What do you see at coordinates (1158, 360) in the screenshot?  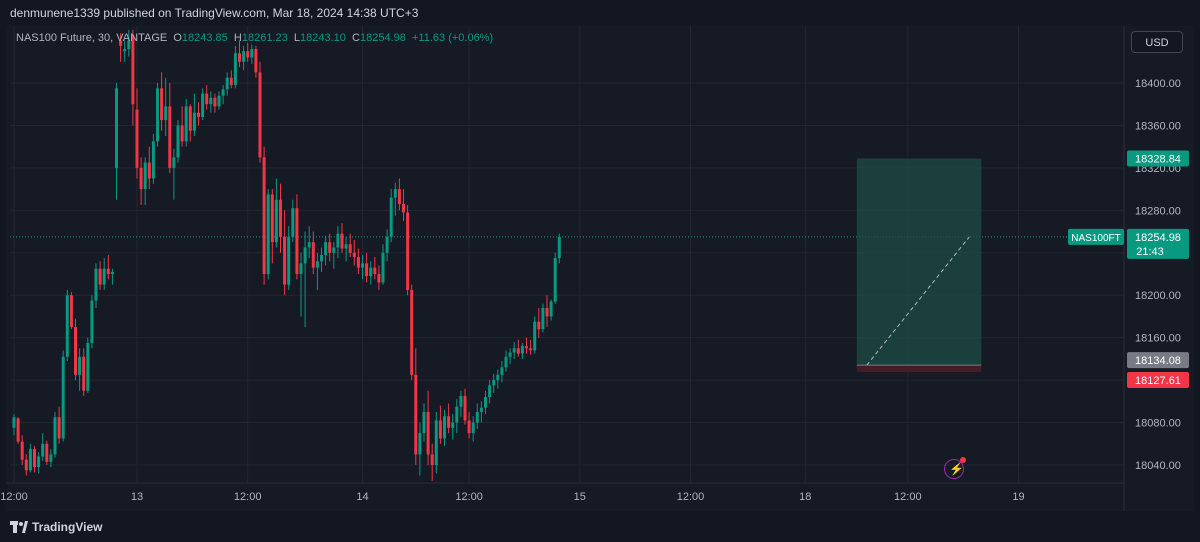 I see `entry-price-tag` at bounding box center [1158, 360].